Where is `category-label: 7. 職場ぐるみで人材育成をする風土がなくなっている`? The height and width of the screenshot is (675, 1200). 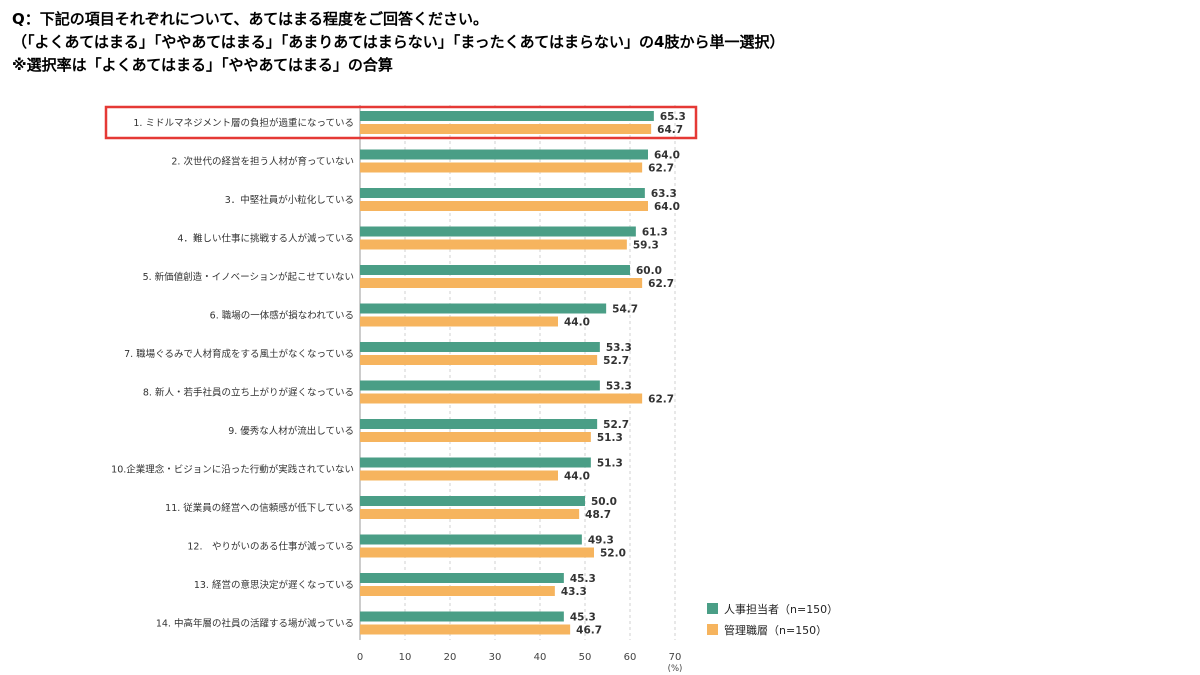 category-label: 7. 職場ぐるみで人材育成をする風土がなくなっている is located at coordinates (239, 354).